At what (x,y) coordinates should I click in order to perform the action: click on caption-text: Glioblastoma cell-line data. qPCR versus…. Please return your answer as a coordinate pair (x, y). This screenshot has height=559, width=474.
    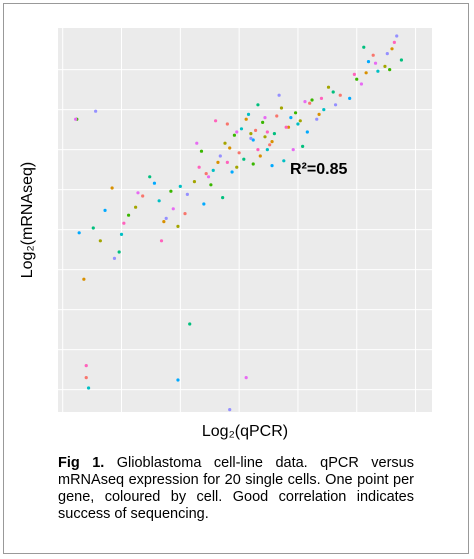
    Looking at the image, I should click on (236, 488).